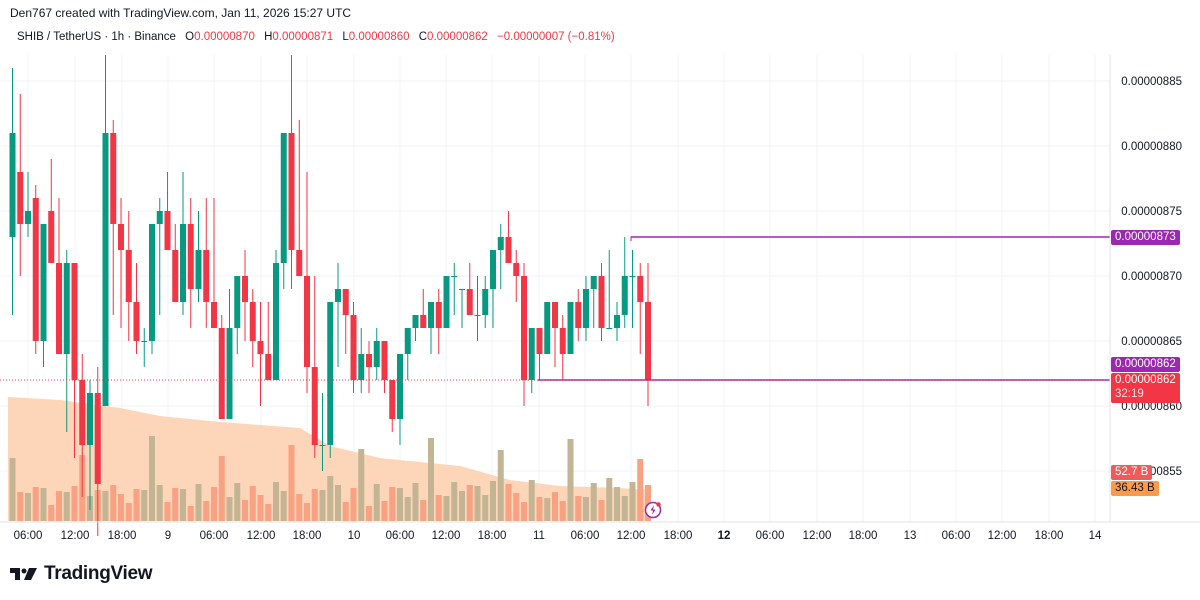  Describe the element at coordinates (354, 536) in the screenshot. I see `time-axis-label: 10` at that location.